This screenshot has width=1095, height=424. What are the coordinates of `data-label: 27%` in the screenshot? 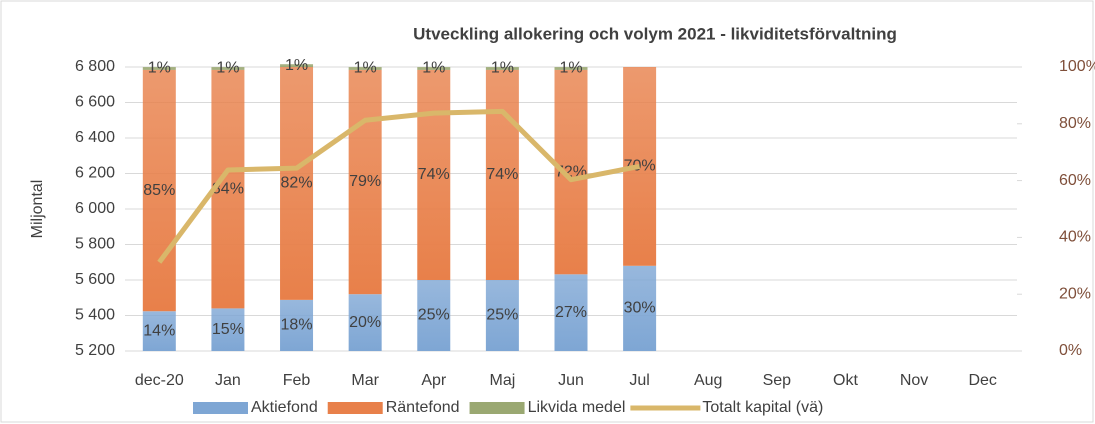 It's located at (571, 312).